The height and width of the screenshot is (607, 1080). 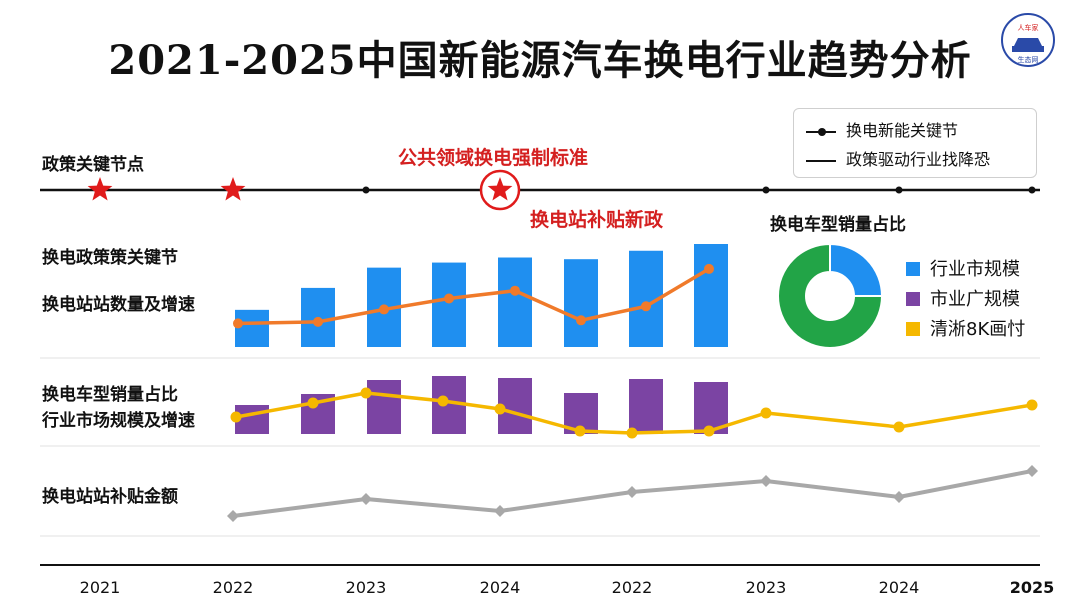 What do you see at coordinates (975, 269) in the screenshot?
I see `legend-bar-label: 行业市规模` at bounding box center [975, 269].